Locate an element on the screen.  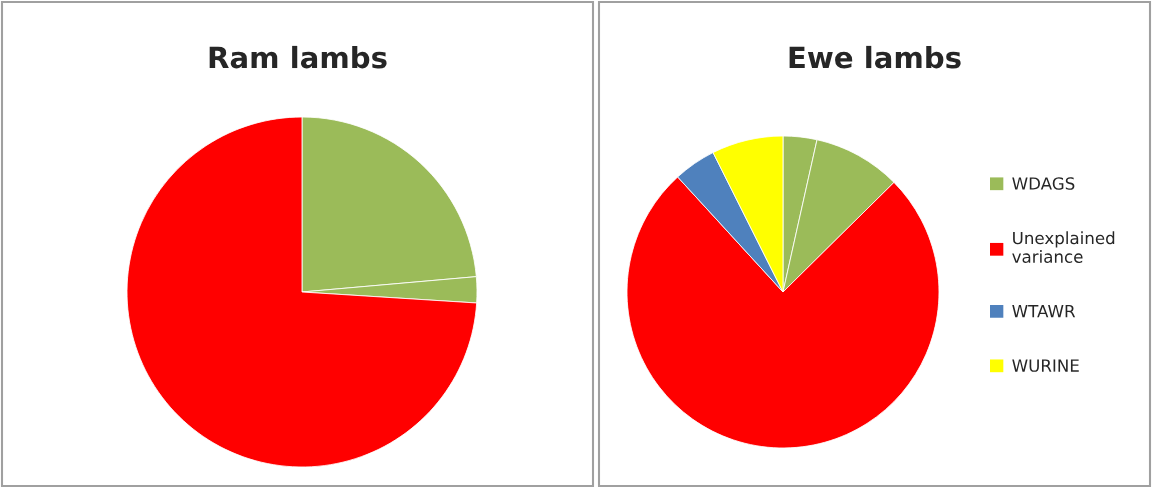
legend-label: WURINE is located at coordinates (1045, 365).